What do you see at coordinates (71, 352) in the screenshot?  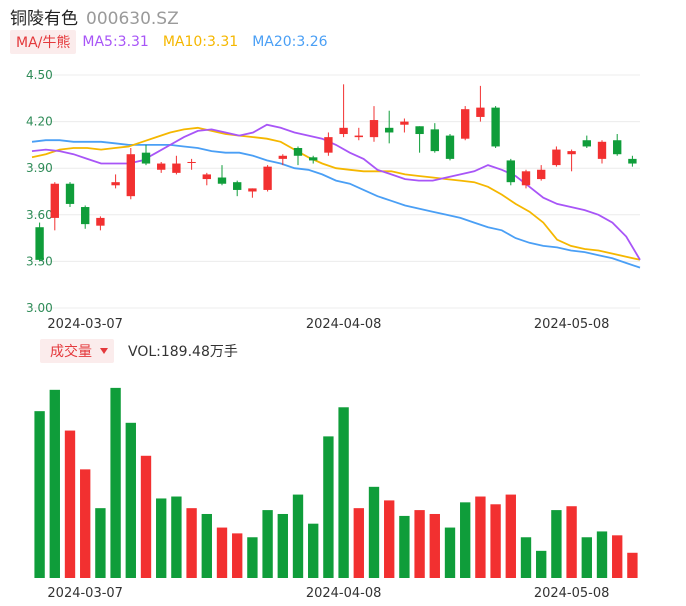 I see `volume-button-label: 成交量` at bounding box center [71, 352].